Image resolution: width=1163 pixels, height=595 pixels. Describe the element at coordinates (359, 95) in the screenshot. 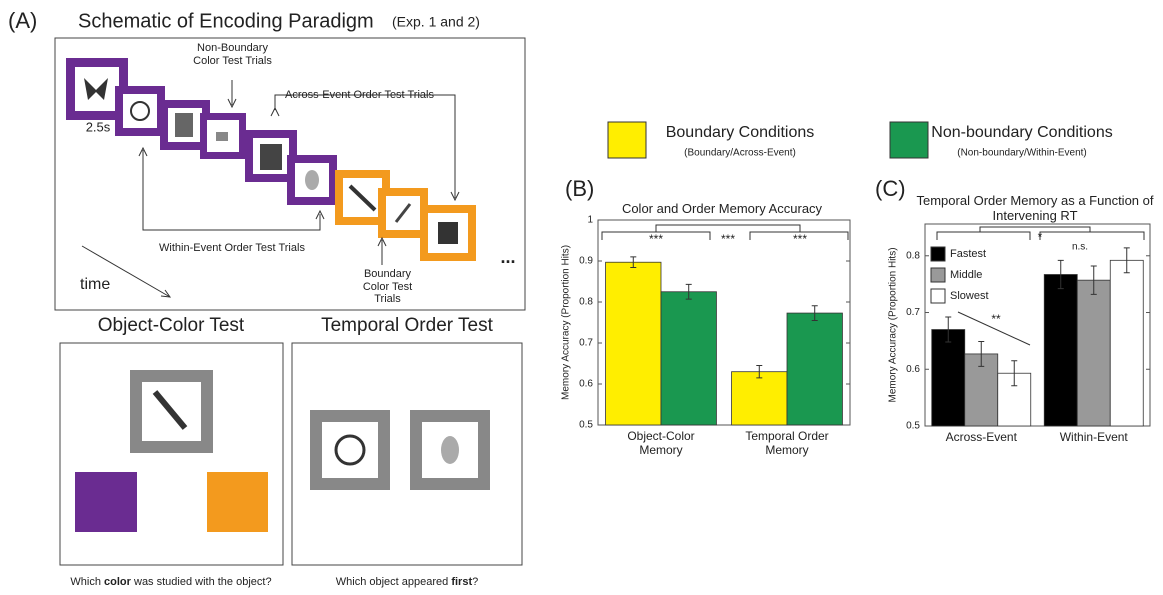

I see `annotation: Across-Event Order Test Trials` at that location.